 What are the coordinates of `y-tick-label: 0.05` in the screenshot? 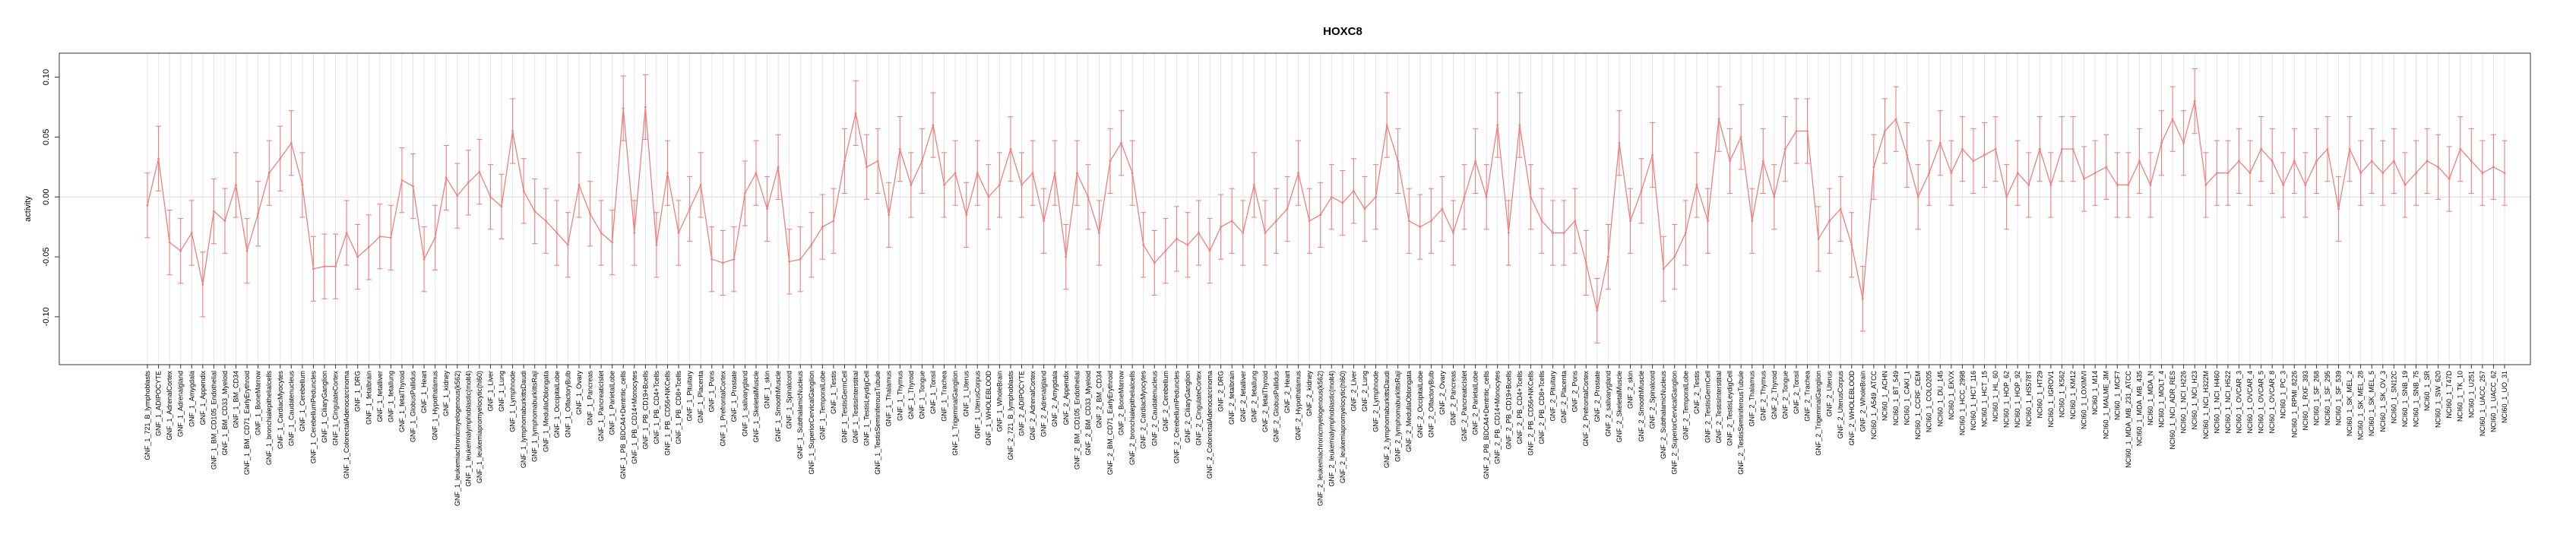 It's located at (46, 137).